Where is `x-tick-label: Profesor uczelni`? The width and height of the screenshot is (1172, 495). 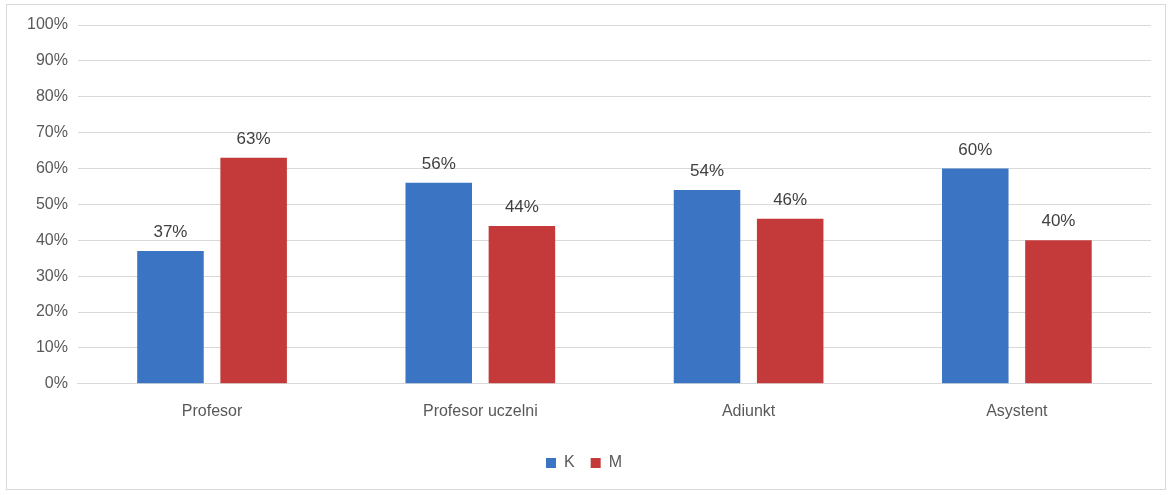
x-tick-label: Profesor uczelni is located at coordinates (480, 410).